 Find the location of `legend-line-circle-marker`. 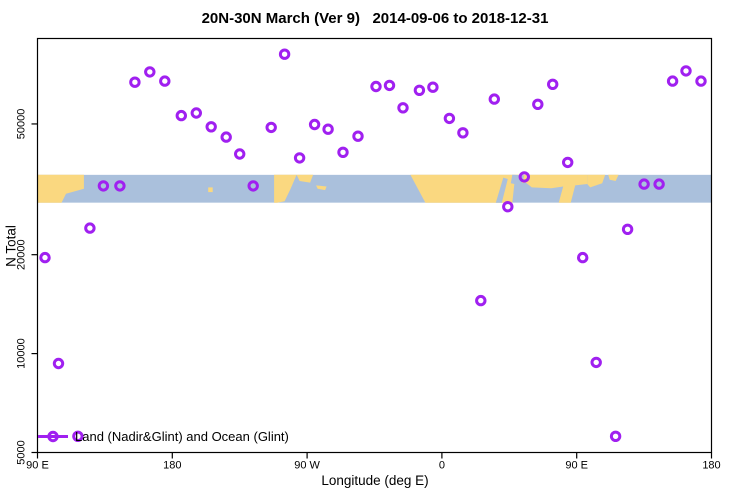

legend-line-circle-marker is located at coordinates (53, 436).